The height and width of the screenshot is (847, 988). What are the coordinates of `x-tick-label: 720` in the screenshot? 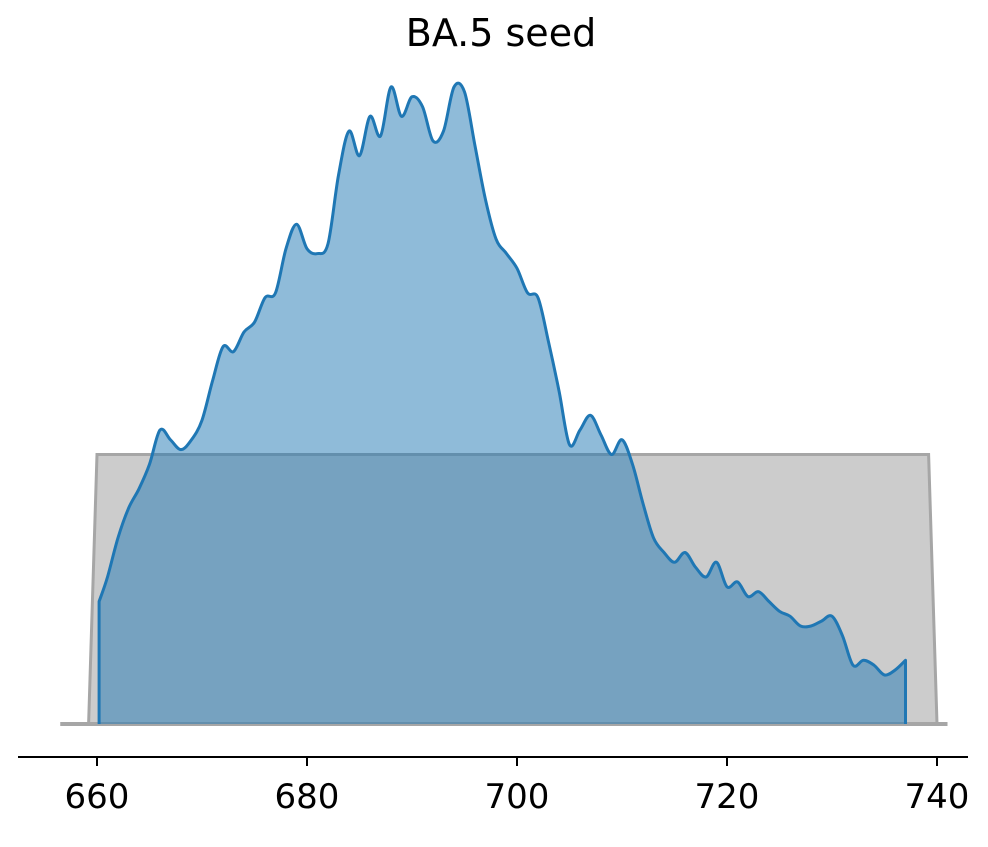 It's located at (727, 797).